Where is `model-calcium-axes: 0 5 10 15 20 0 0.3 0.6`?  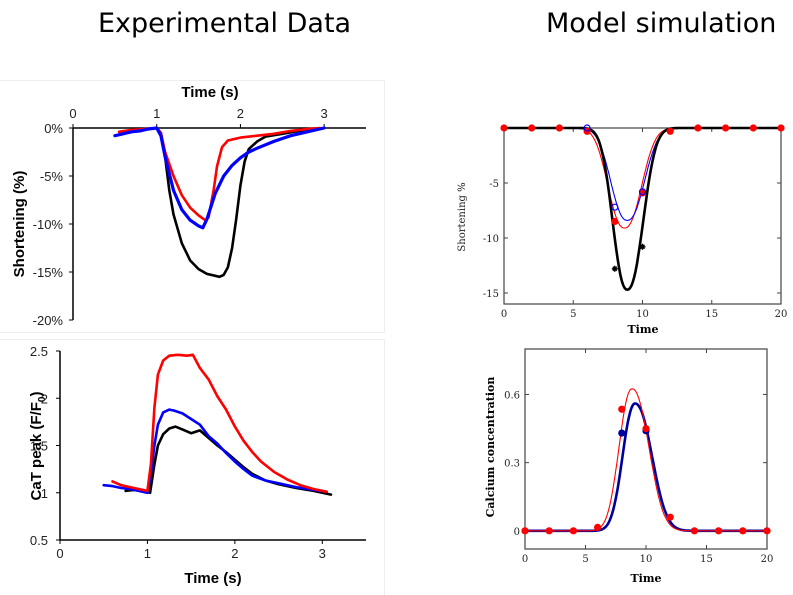 model-calcium-axes: 0 5 10 15 20 0 0.3 0.6 is located at coordinates (639, 456).